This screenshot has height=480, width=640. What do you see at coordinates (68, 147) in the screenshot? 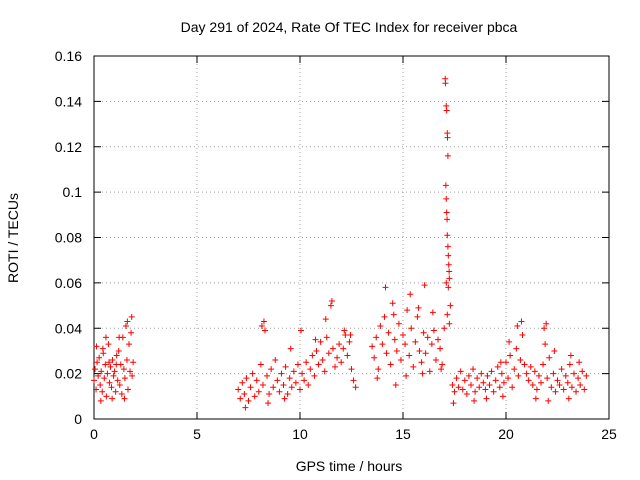
I see `y-tick-label: 0.12` at bounding box center [68, 147].